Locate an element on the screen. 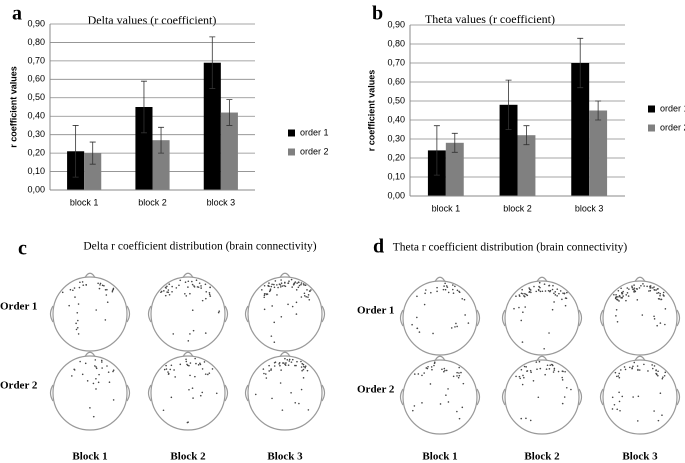 Image resolution: width=685 pixels, height=463 pixels. panel-letter: b is located at coordinates (377, 14).